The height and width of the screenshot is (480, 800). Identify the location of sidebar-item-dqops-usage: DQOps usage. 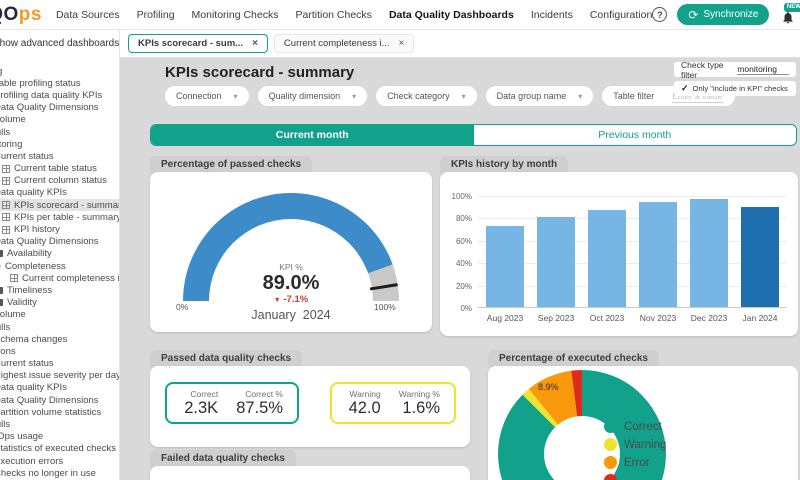
(59, 437).